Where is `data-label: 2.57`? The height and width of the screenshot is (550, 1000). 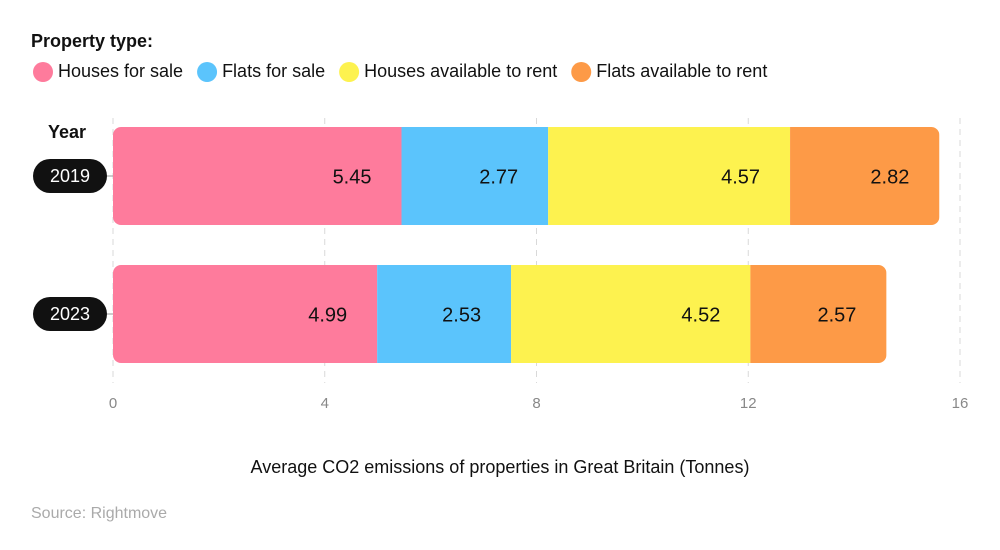
data-label: 2.57 is located at coordinates (836, 315).